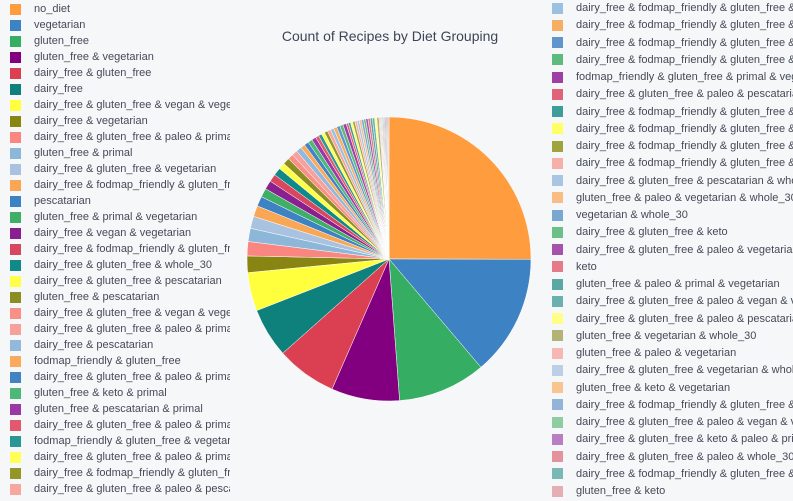  I want to click on legend-item: gluten_free & pescatarian, so click(84, 297).